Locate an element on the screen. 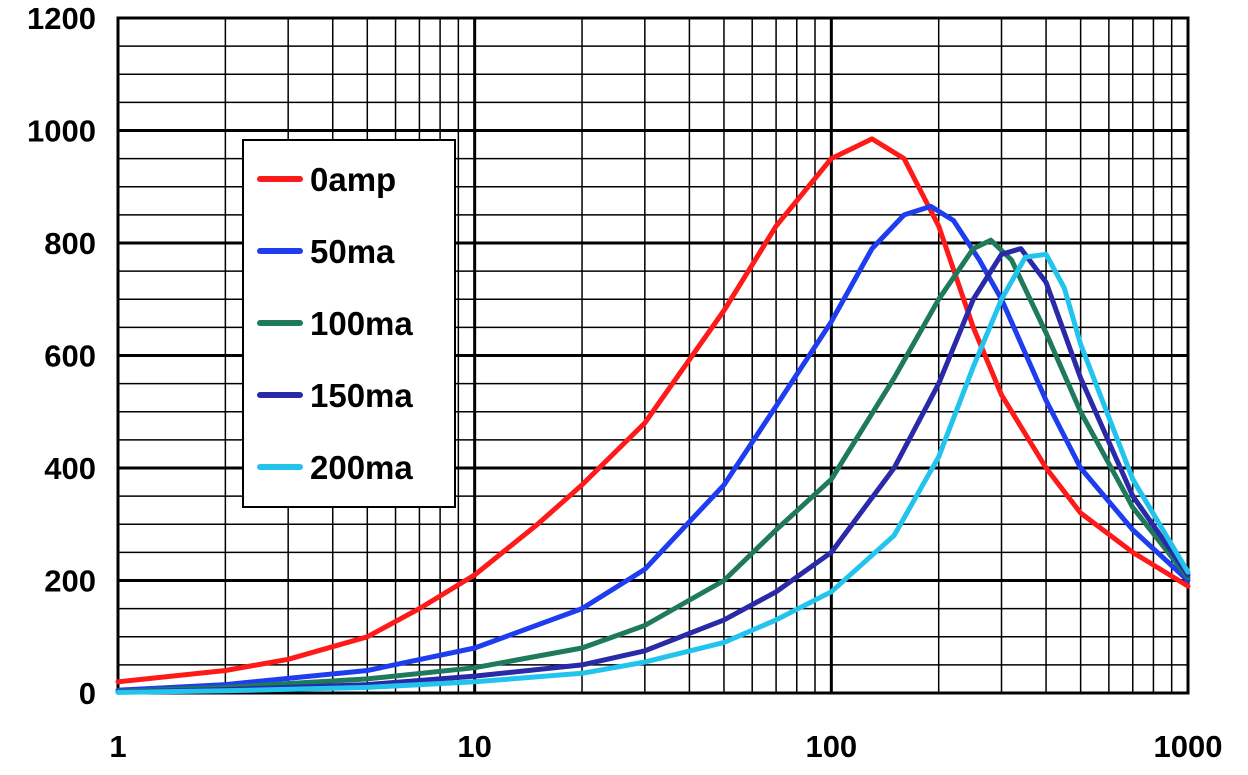  y-tick-label: 200 is located at coordinates (70, 581).